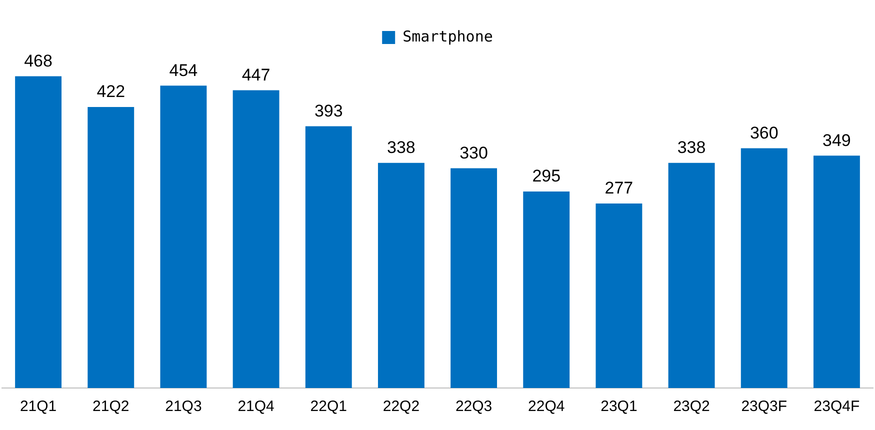  Describe the element at coordinates (764, 132) in the screenshot. I see `data-label: 360` at that location.